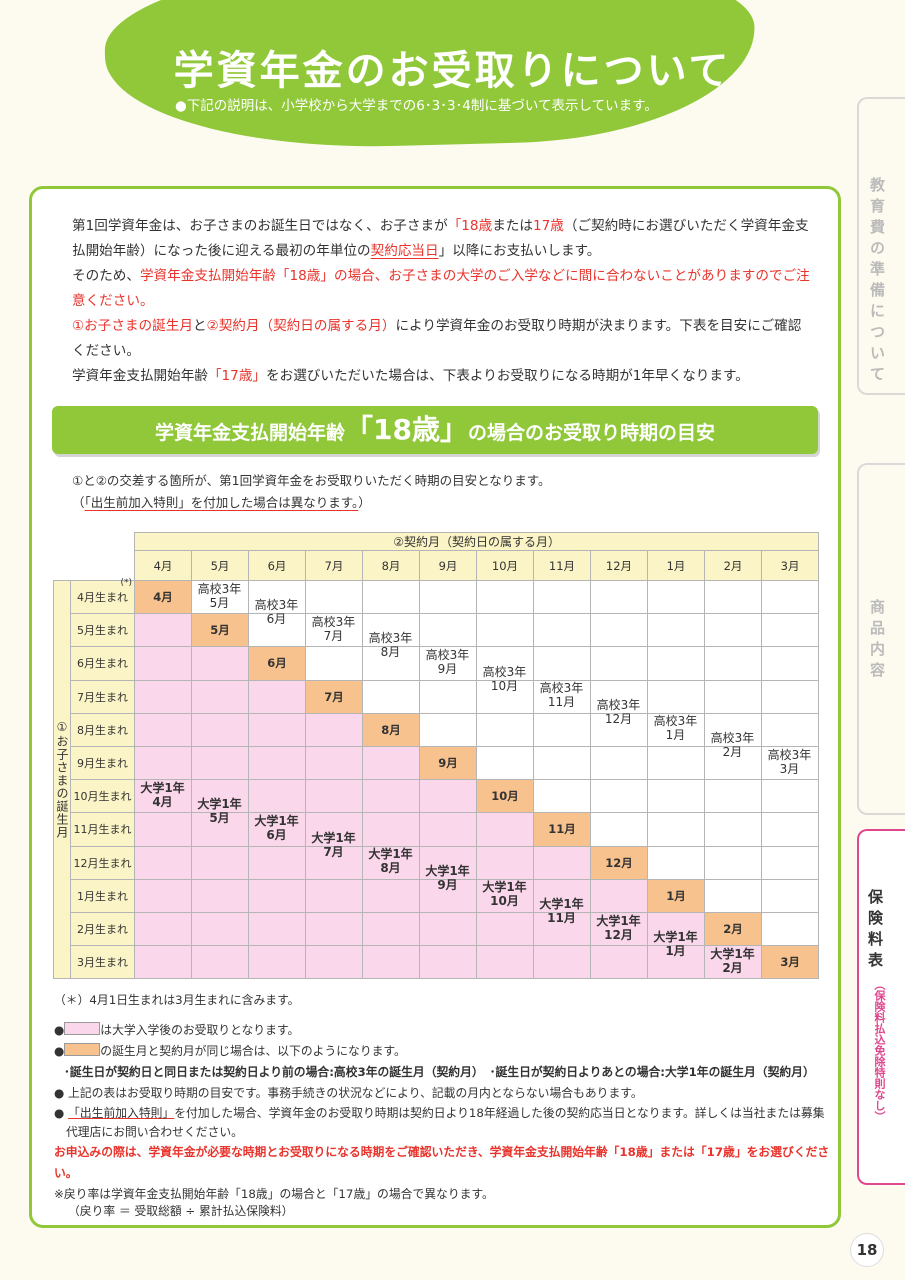 This screenshot has height=1280, width=905. Describe the element at coordinates (333, 635) in the screenshot. I see `highschool-label-month: 7月` at that location.